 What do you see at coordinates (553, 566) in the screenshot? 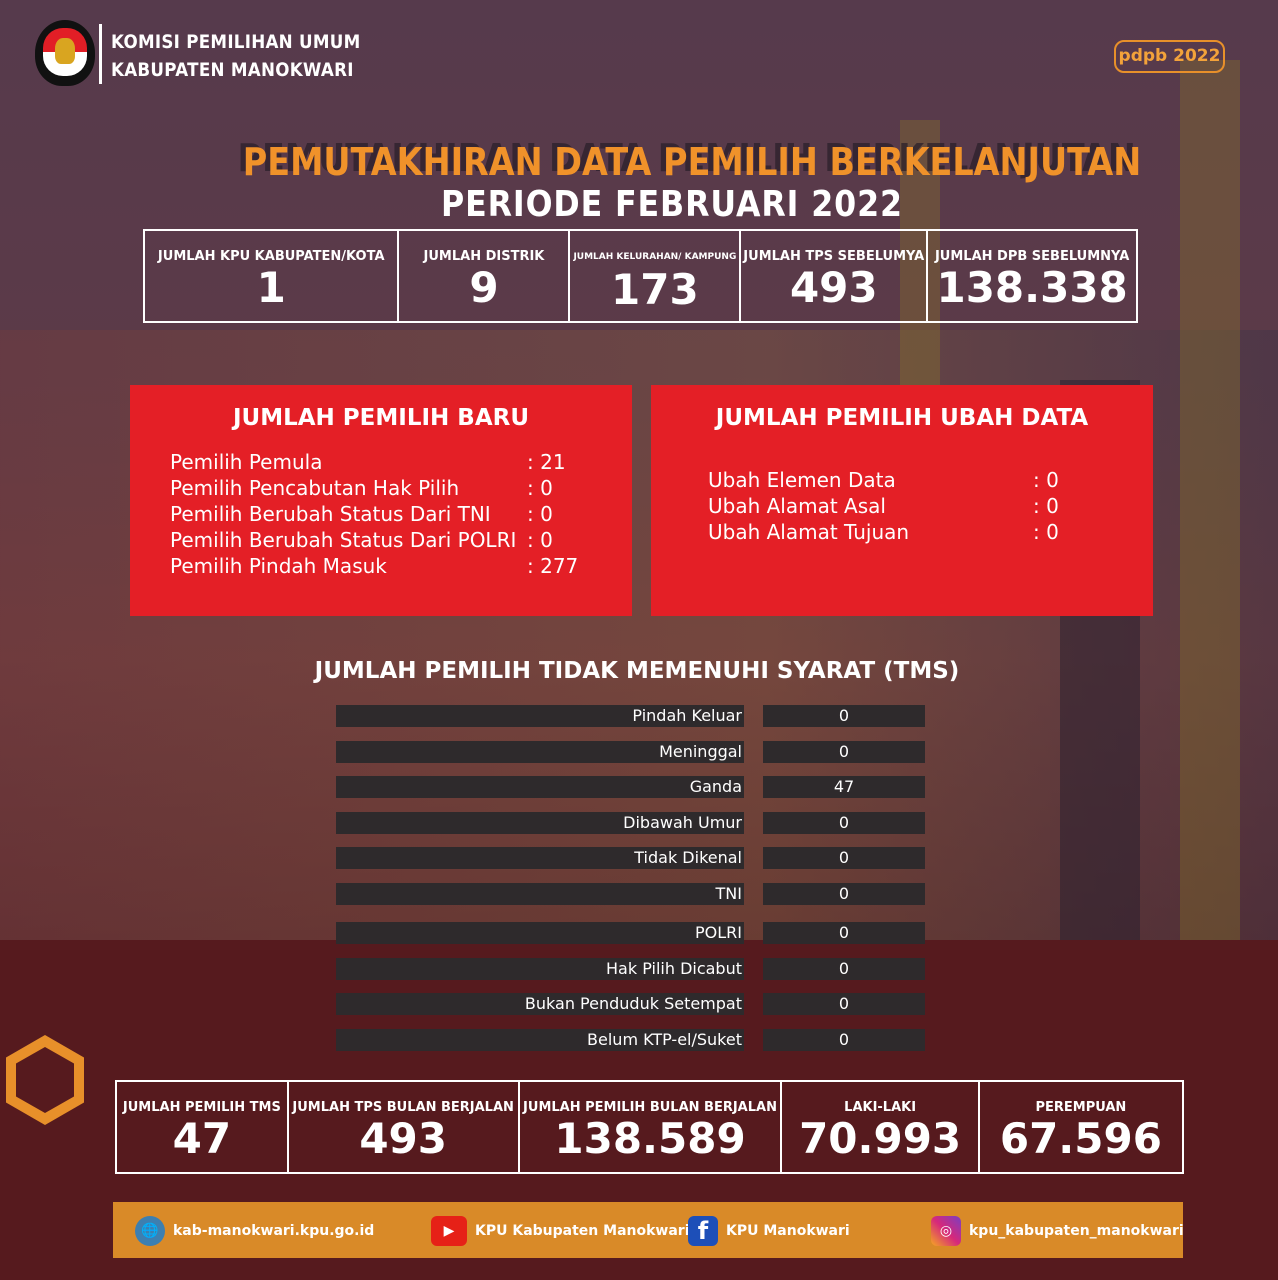
I see `item-value: : 277` at bounding box center [553, 566].